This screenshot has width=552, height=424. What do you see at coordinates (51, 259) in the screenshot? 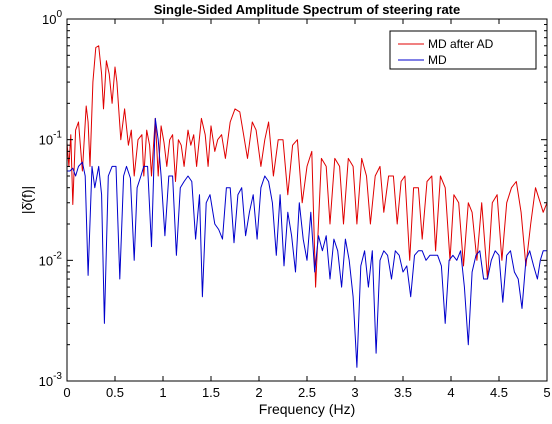
I see `y-tick-label: 10⁻²` at bounding box center [51, 259].